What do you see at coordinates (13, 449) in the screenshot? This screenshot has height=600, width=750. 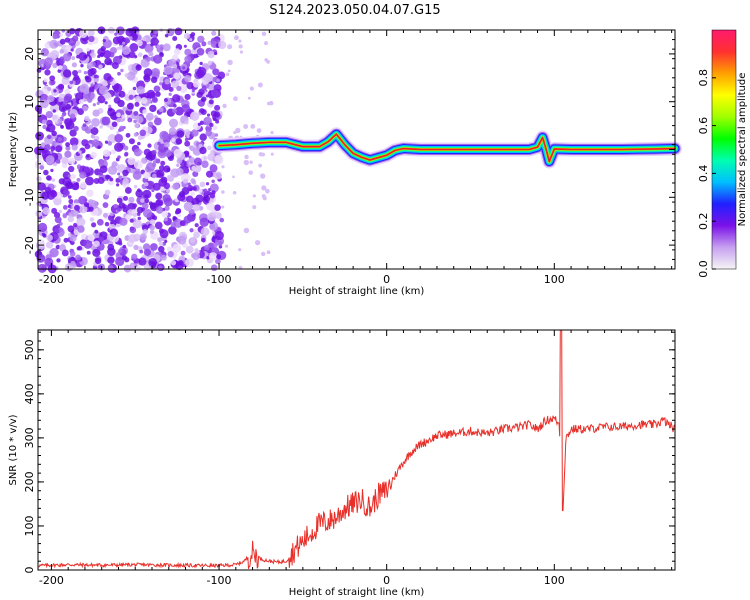 I see `snr-y-label: SNR (10 * v/v)` at bounding box center [13, 449].